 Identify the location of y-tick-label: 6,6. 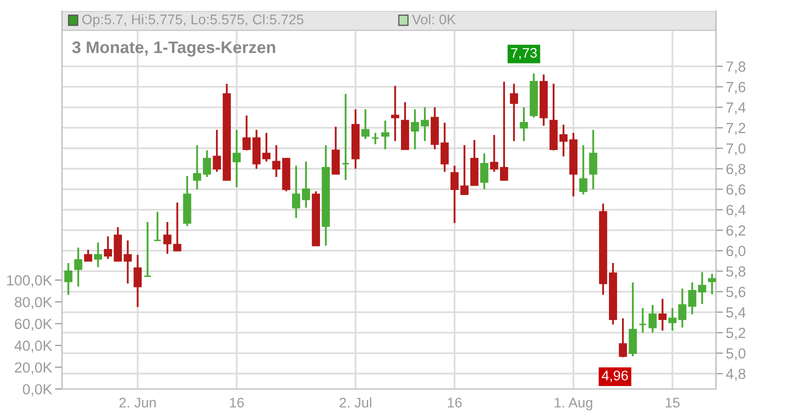
(736, 190).